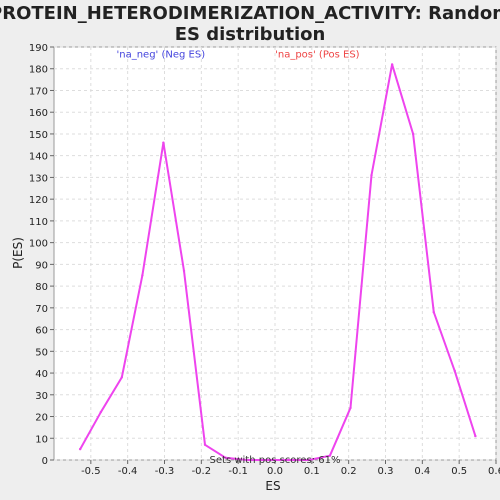 The width and height of the screenshot is (500, 500). Describe the element at coordinates (38, 178) in the screenshot. I see `y-tick-label: 130` at that location.